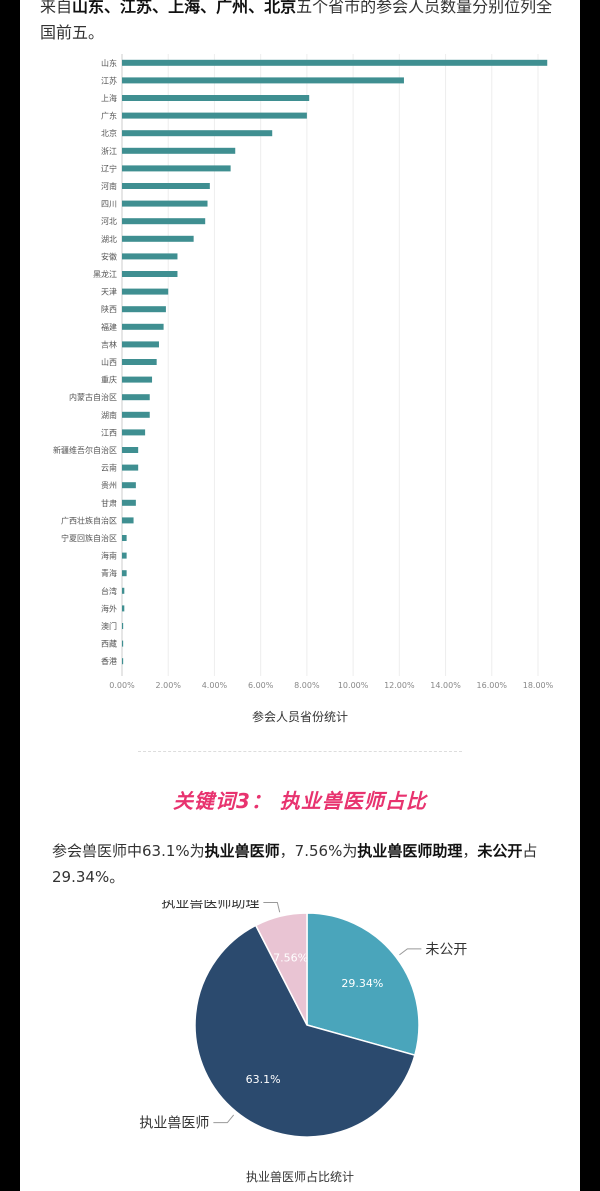  I want to click on bar-吉林, so click(140, 344).